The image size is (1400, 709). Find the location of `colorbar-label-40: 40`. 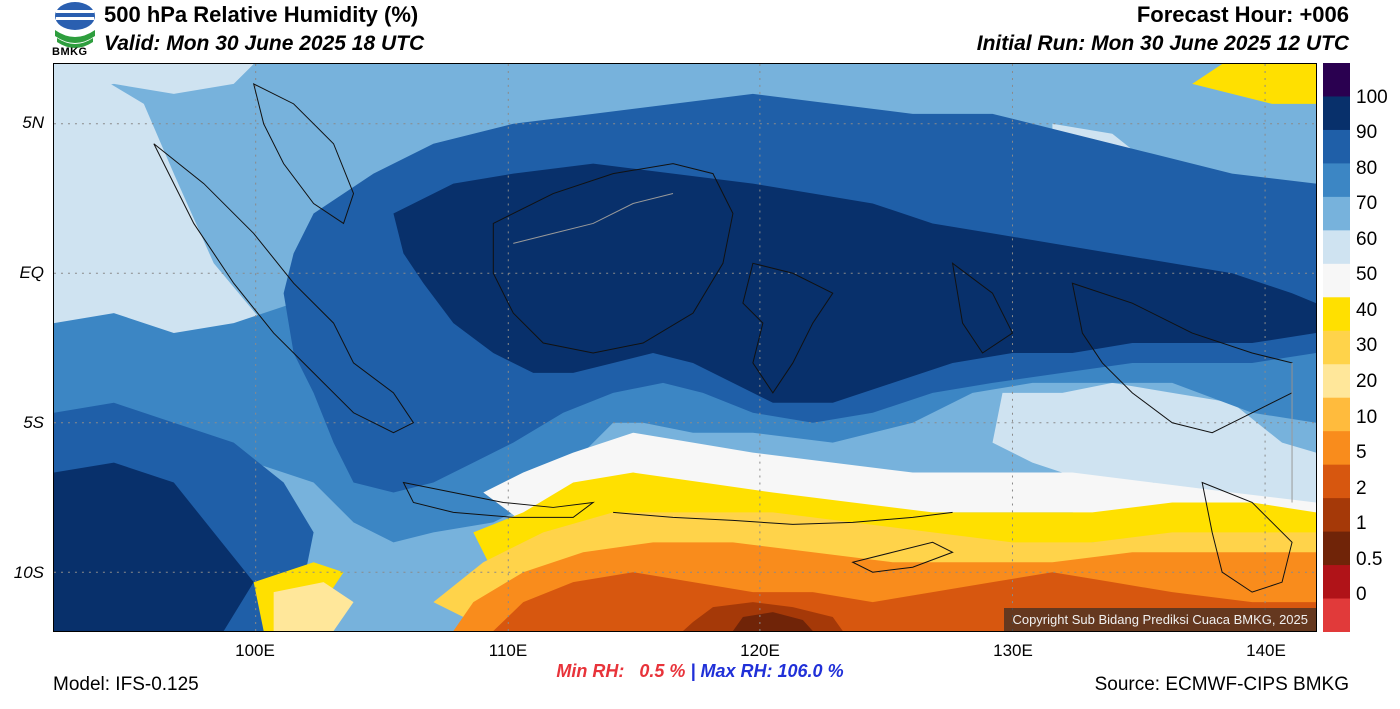

colorbar-label-40: 40 is located at coordinates (1367, 310).